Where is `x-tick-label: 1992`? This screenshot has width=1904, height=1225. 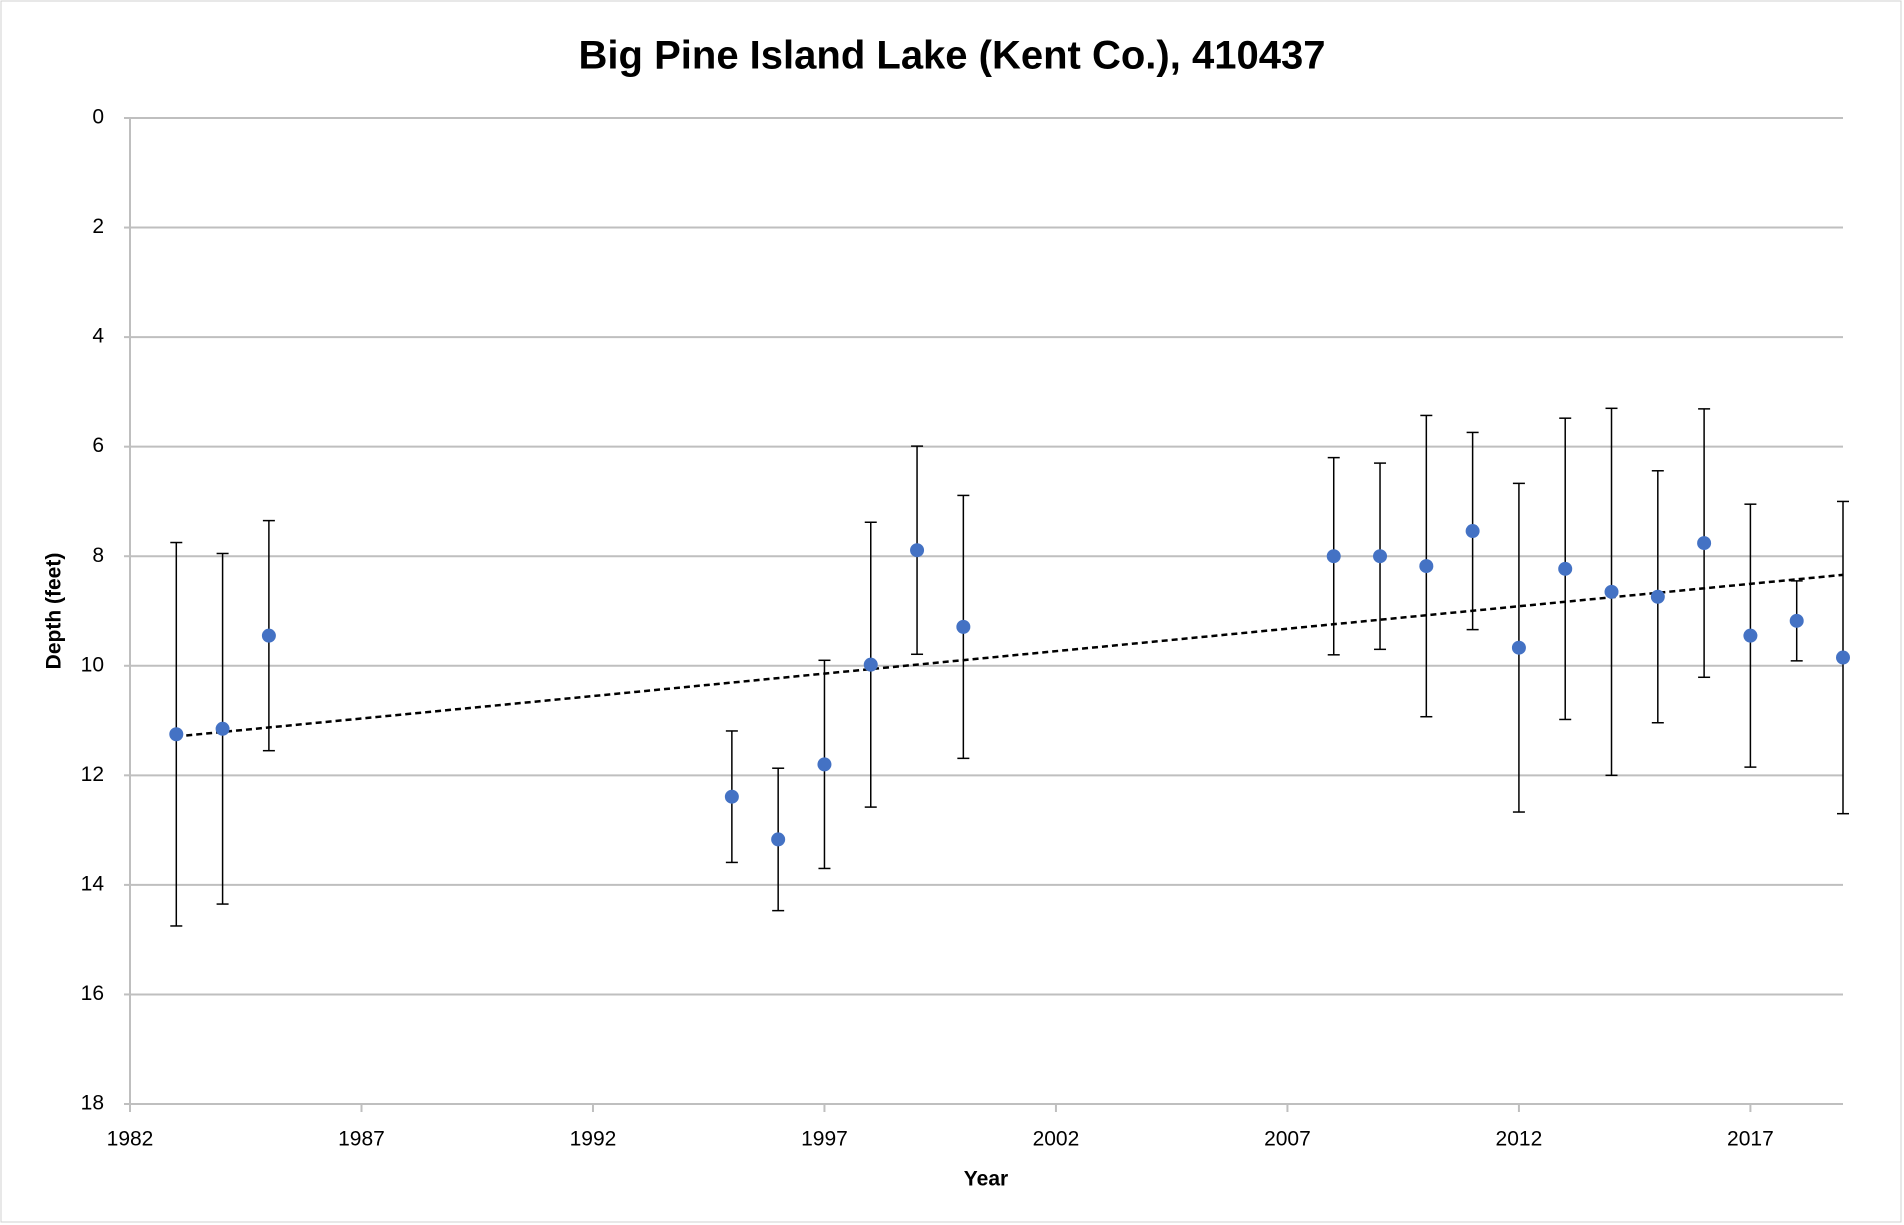 x-tick-label: 1992 is located at coordinates (593, 1139).